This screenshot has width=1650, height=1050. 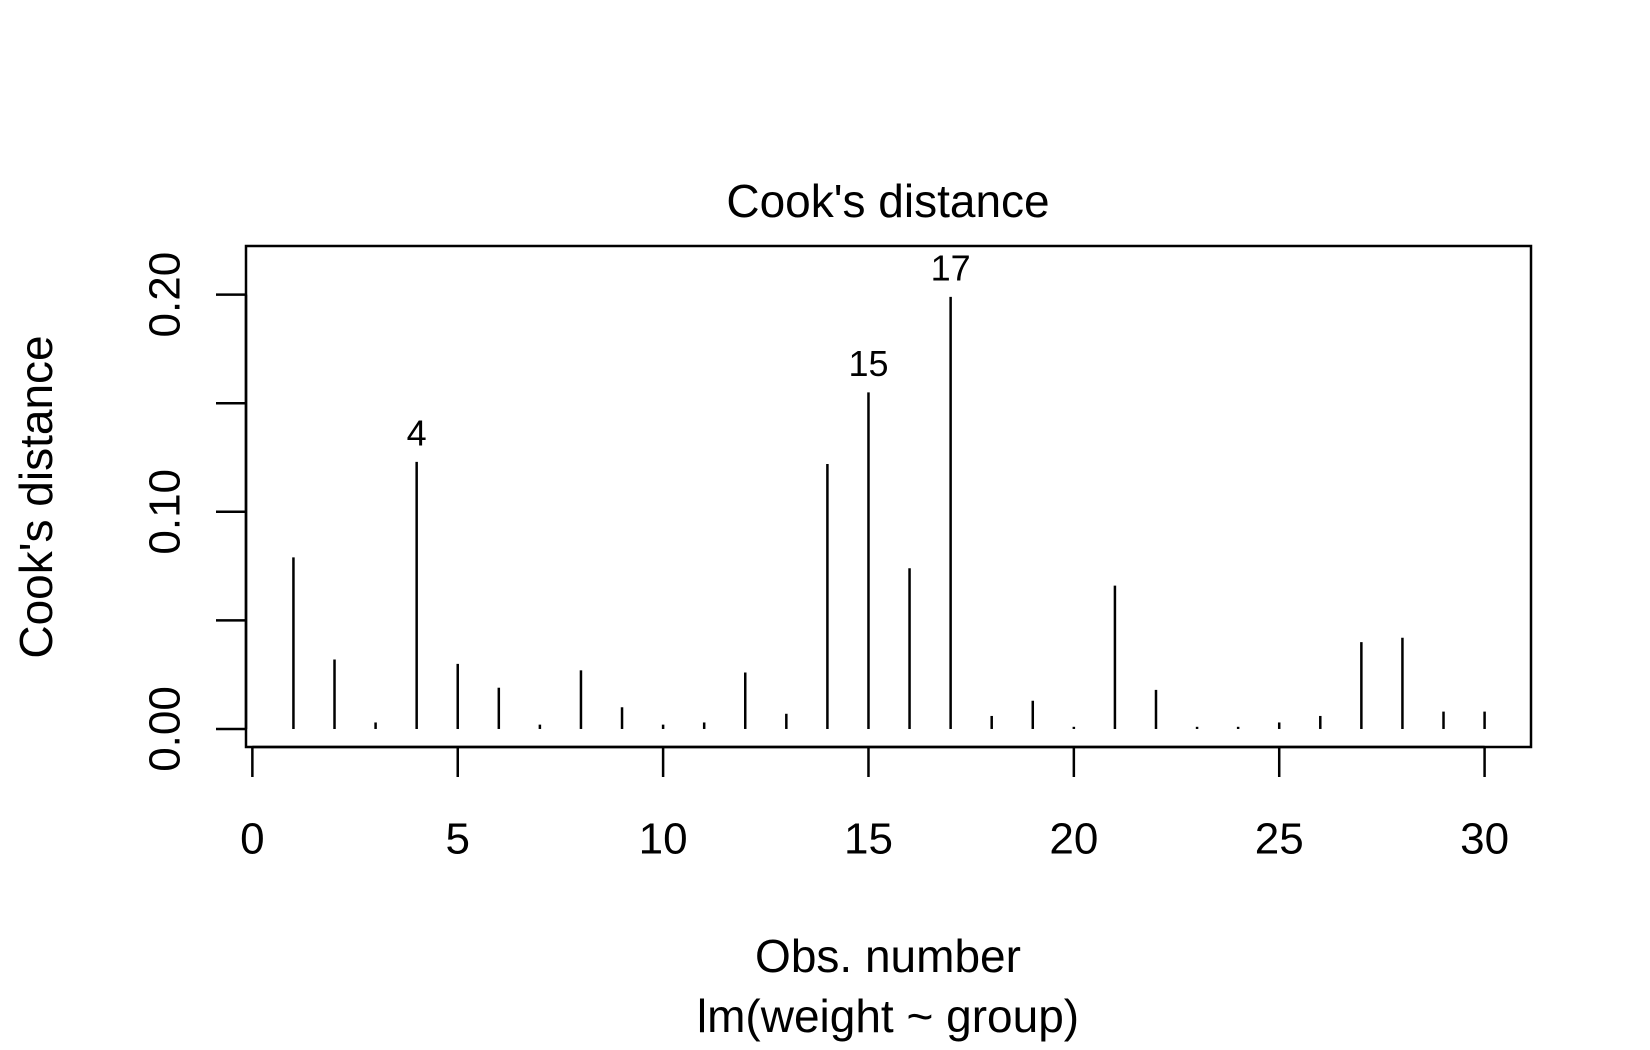 What do you see at coordinates (457, 839) in the screenshot?
I see `x-tick-label: 5` at bounding box center [457, 839].